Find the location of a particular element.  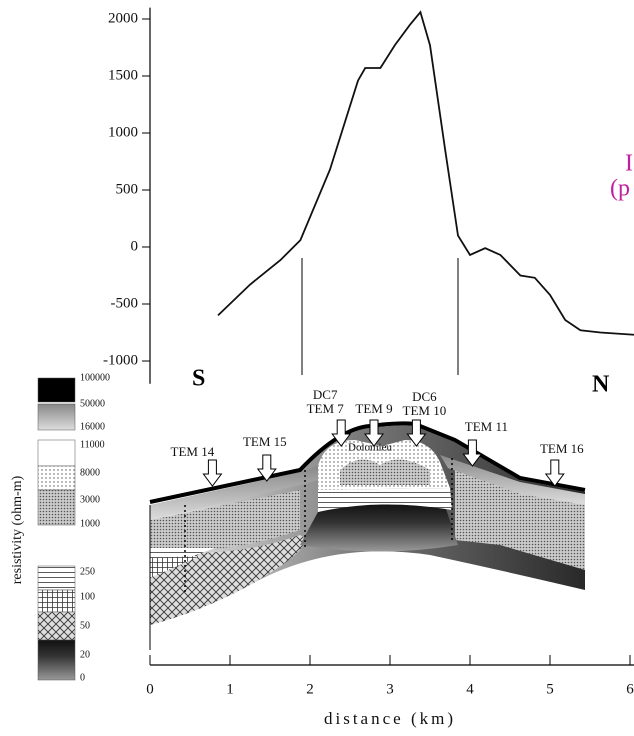

station-label: TEM 10 is located at coordinates (425, 410).